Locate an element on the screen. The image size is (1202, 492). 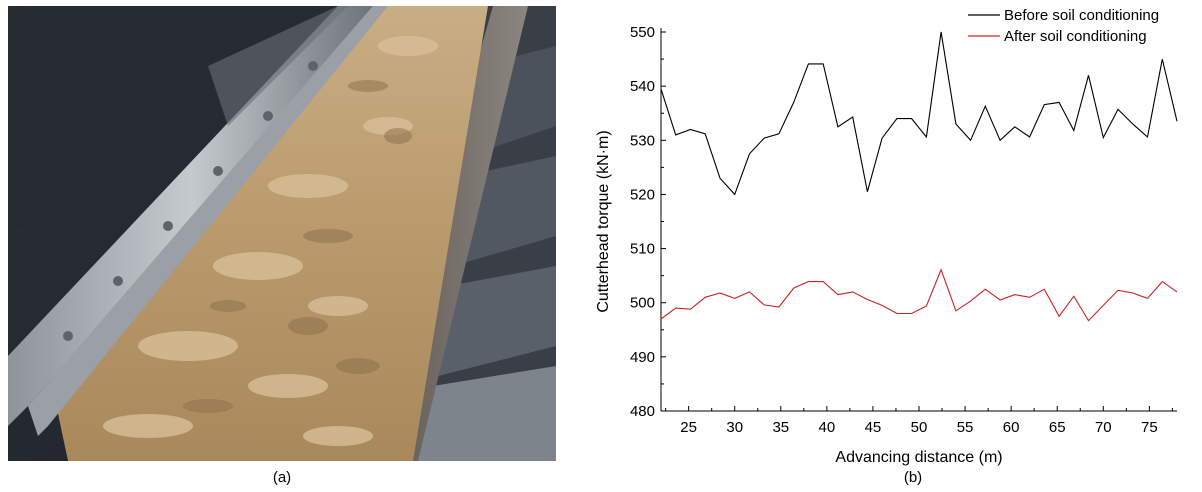
panel-b-caption: (b) is located at coordinates (913, 477).